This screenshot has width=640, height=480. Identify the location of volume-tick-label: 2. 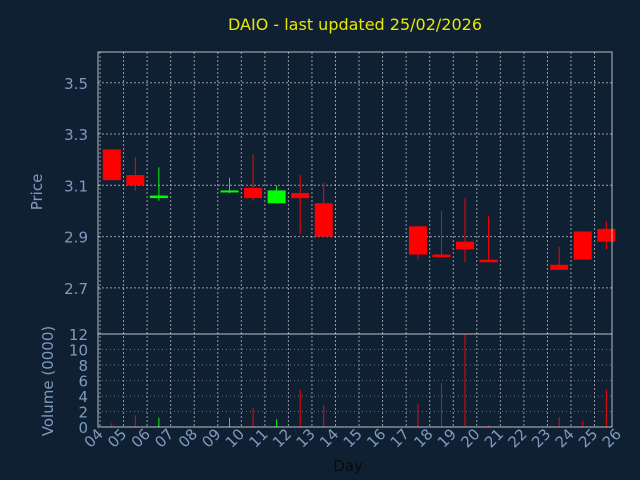
(83, 413).